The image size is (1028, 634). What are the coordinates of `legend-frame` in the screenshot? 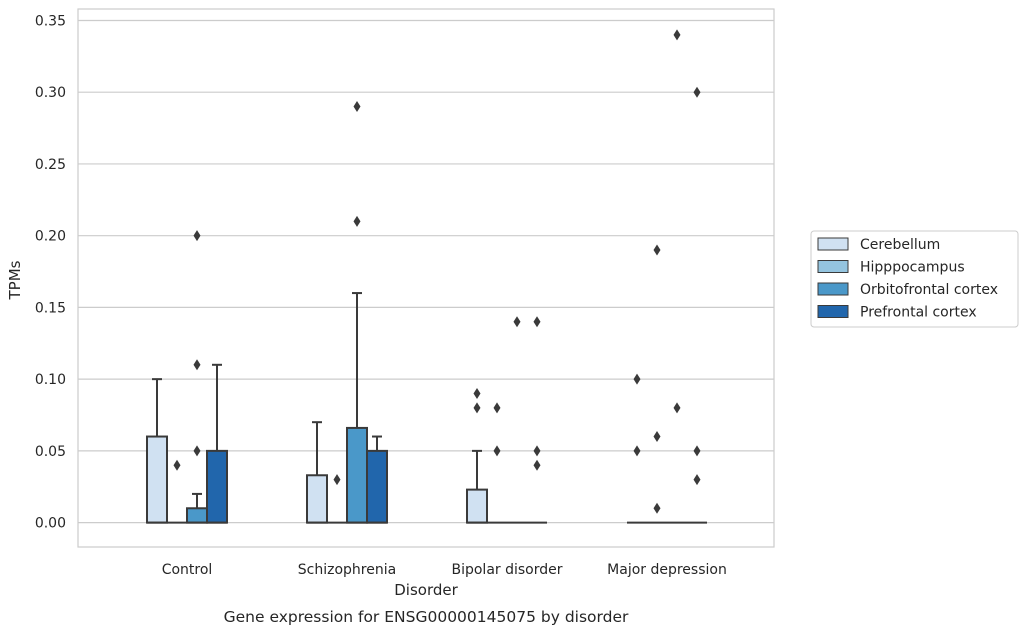 It's located at (914, 279).